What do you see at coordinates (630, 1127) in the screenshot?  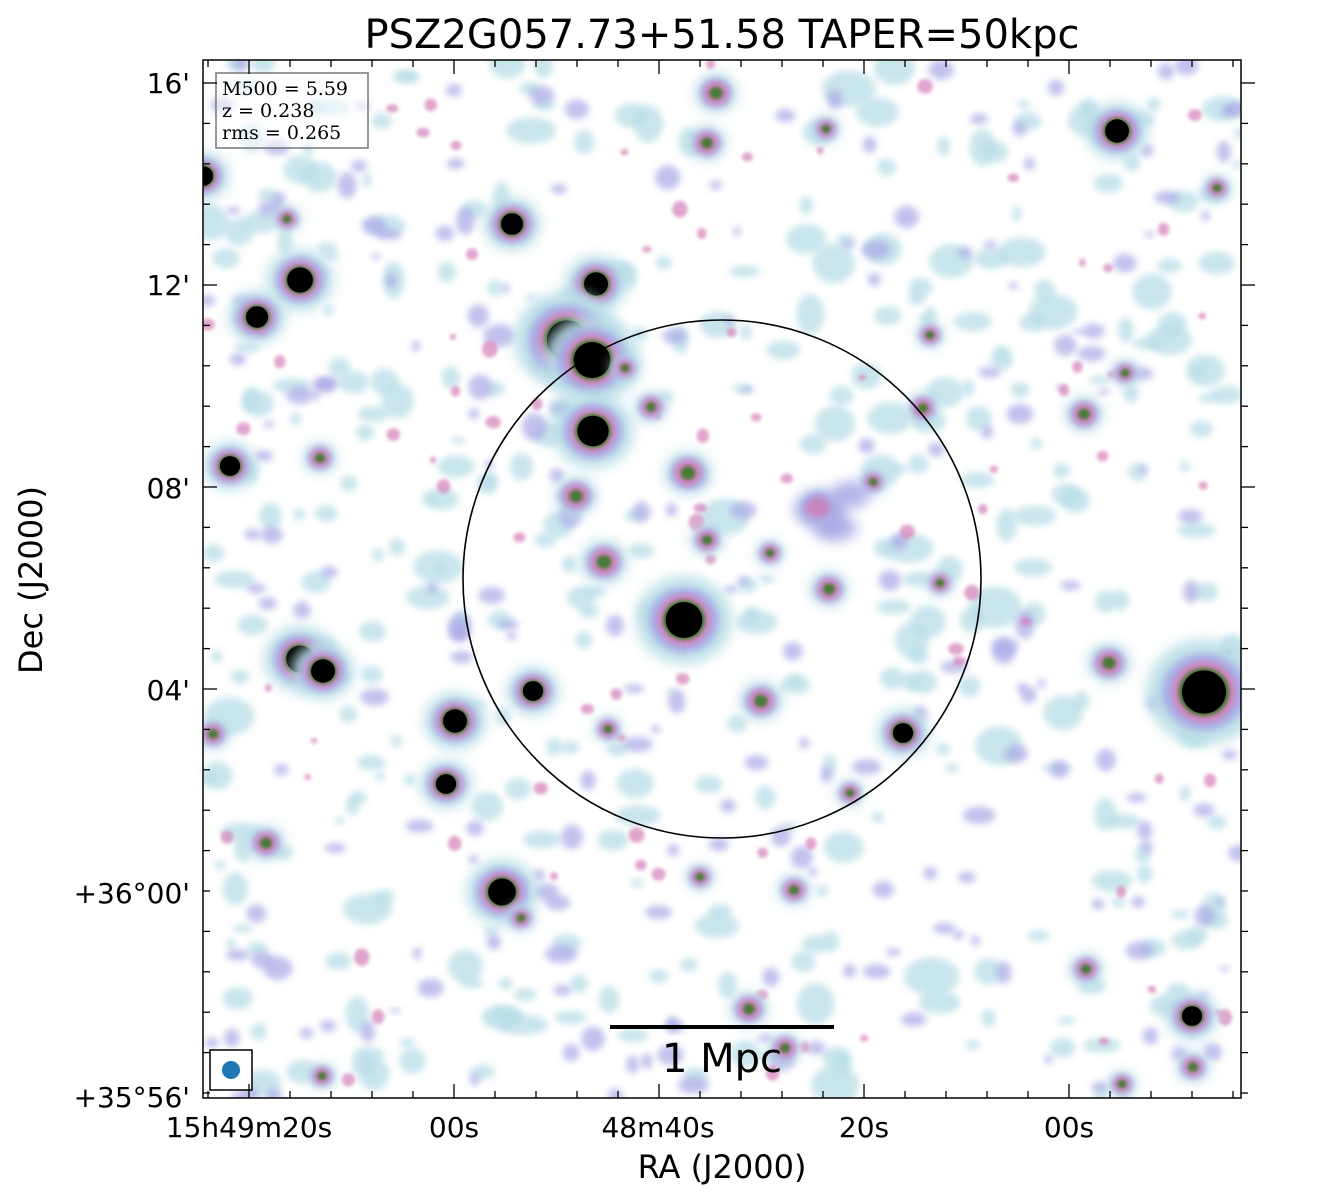 I see `x-tick-labels: 15h49m20s 00s 48m40s 20s 00s` at bounding box center [630, 1127].